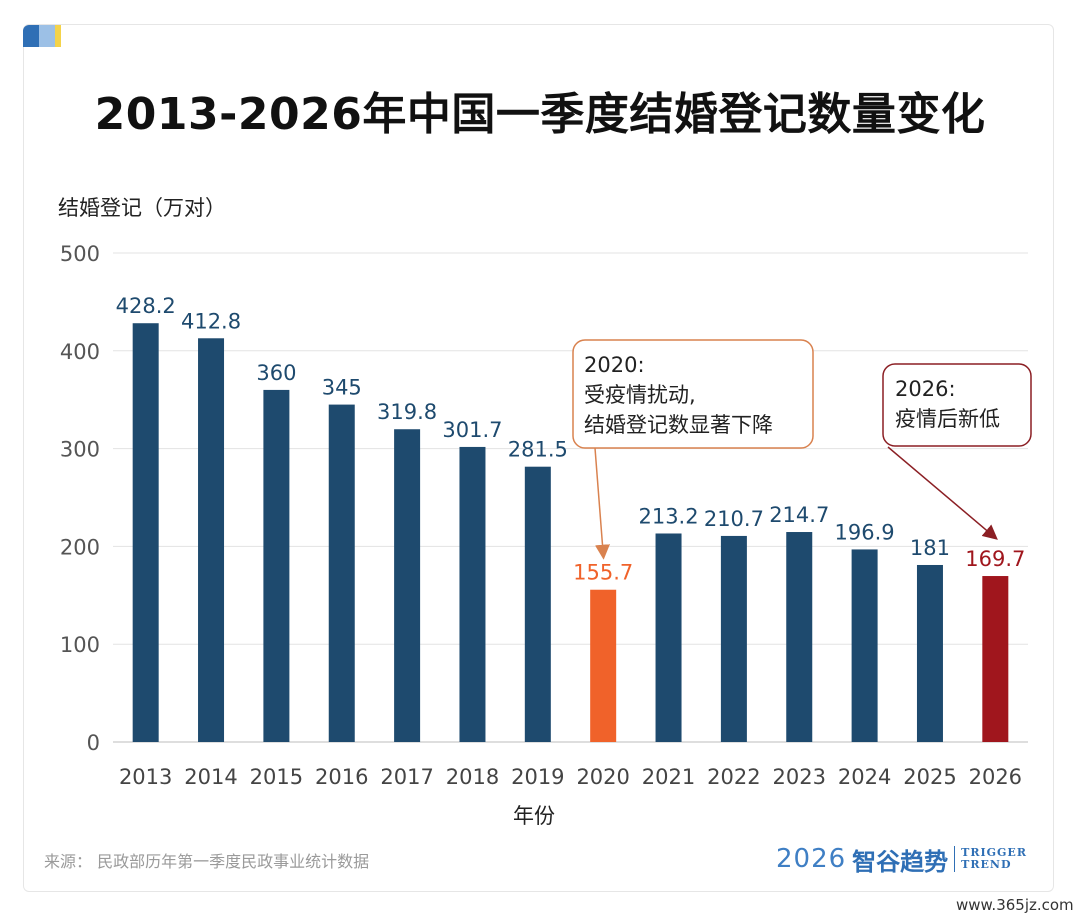 The height and width of the screenshot is (921, 1080). I want to click on data-label-2021: 213.2, so click(668, 516).